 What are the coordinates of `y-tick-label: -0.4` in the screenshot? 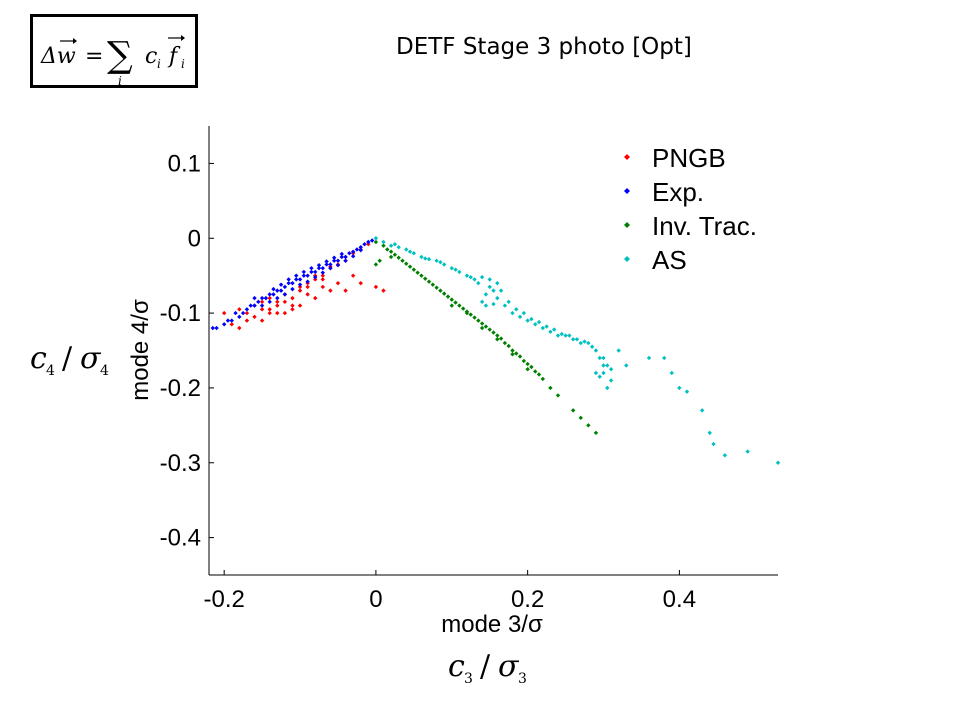 It's located at (180, 538).